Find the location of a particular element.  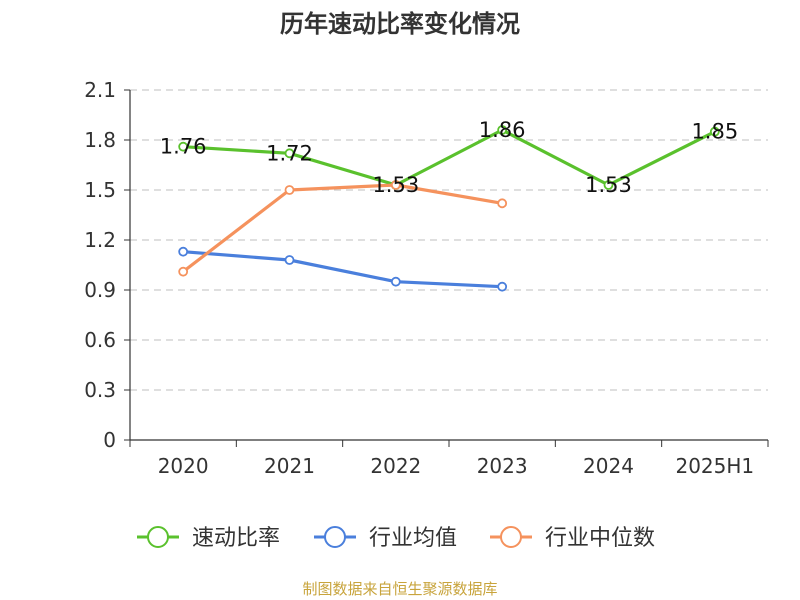

y-tick-label: 1.5 is located at coordinates (100, 190).